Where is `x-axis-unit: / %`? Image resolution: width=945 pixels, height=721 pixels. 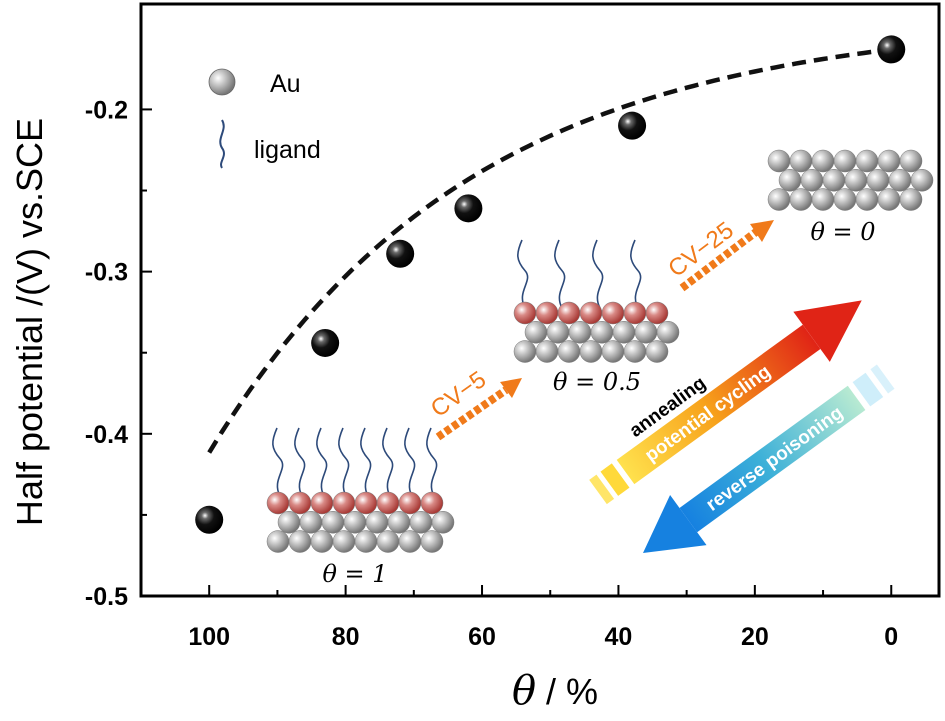 x-axis-unit: / % is located at coordinates (567, 691).